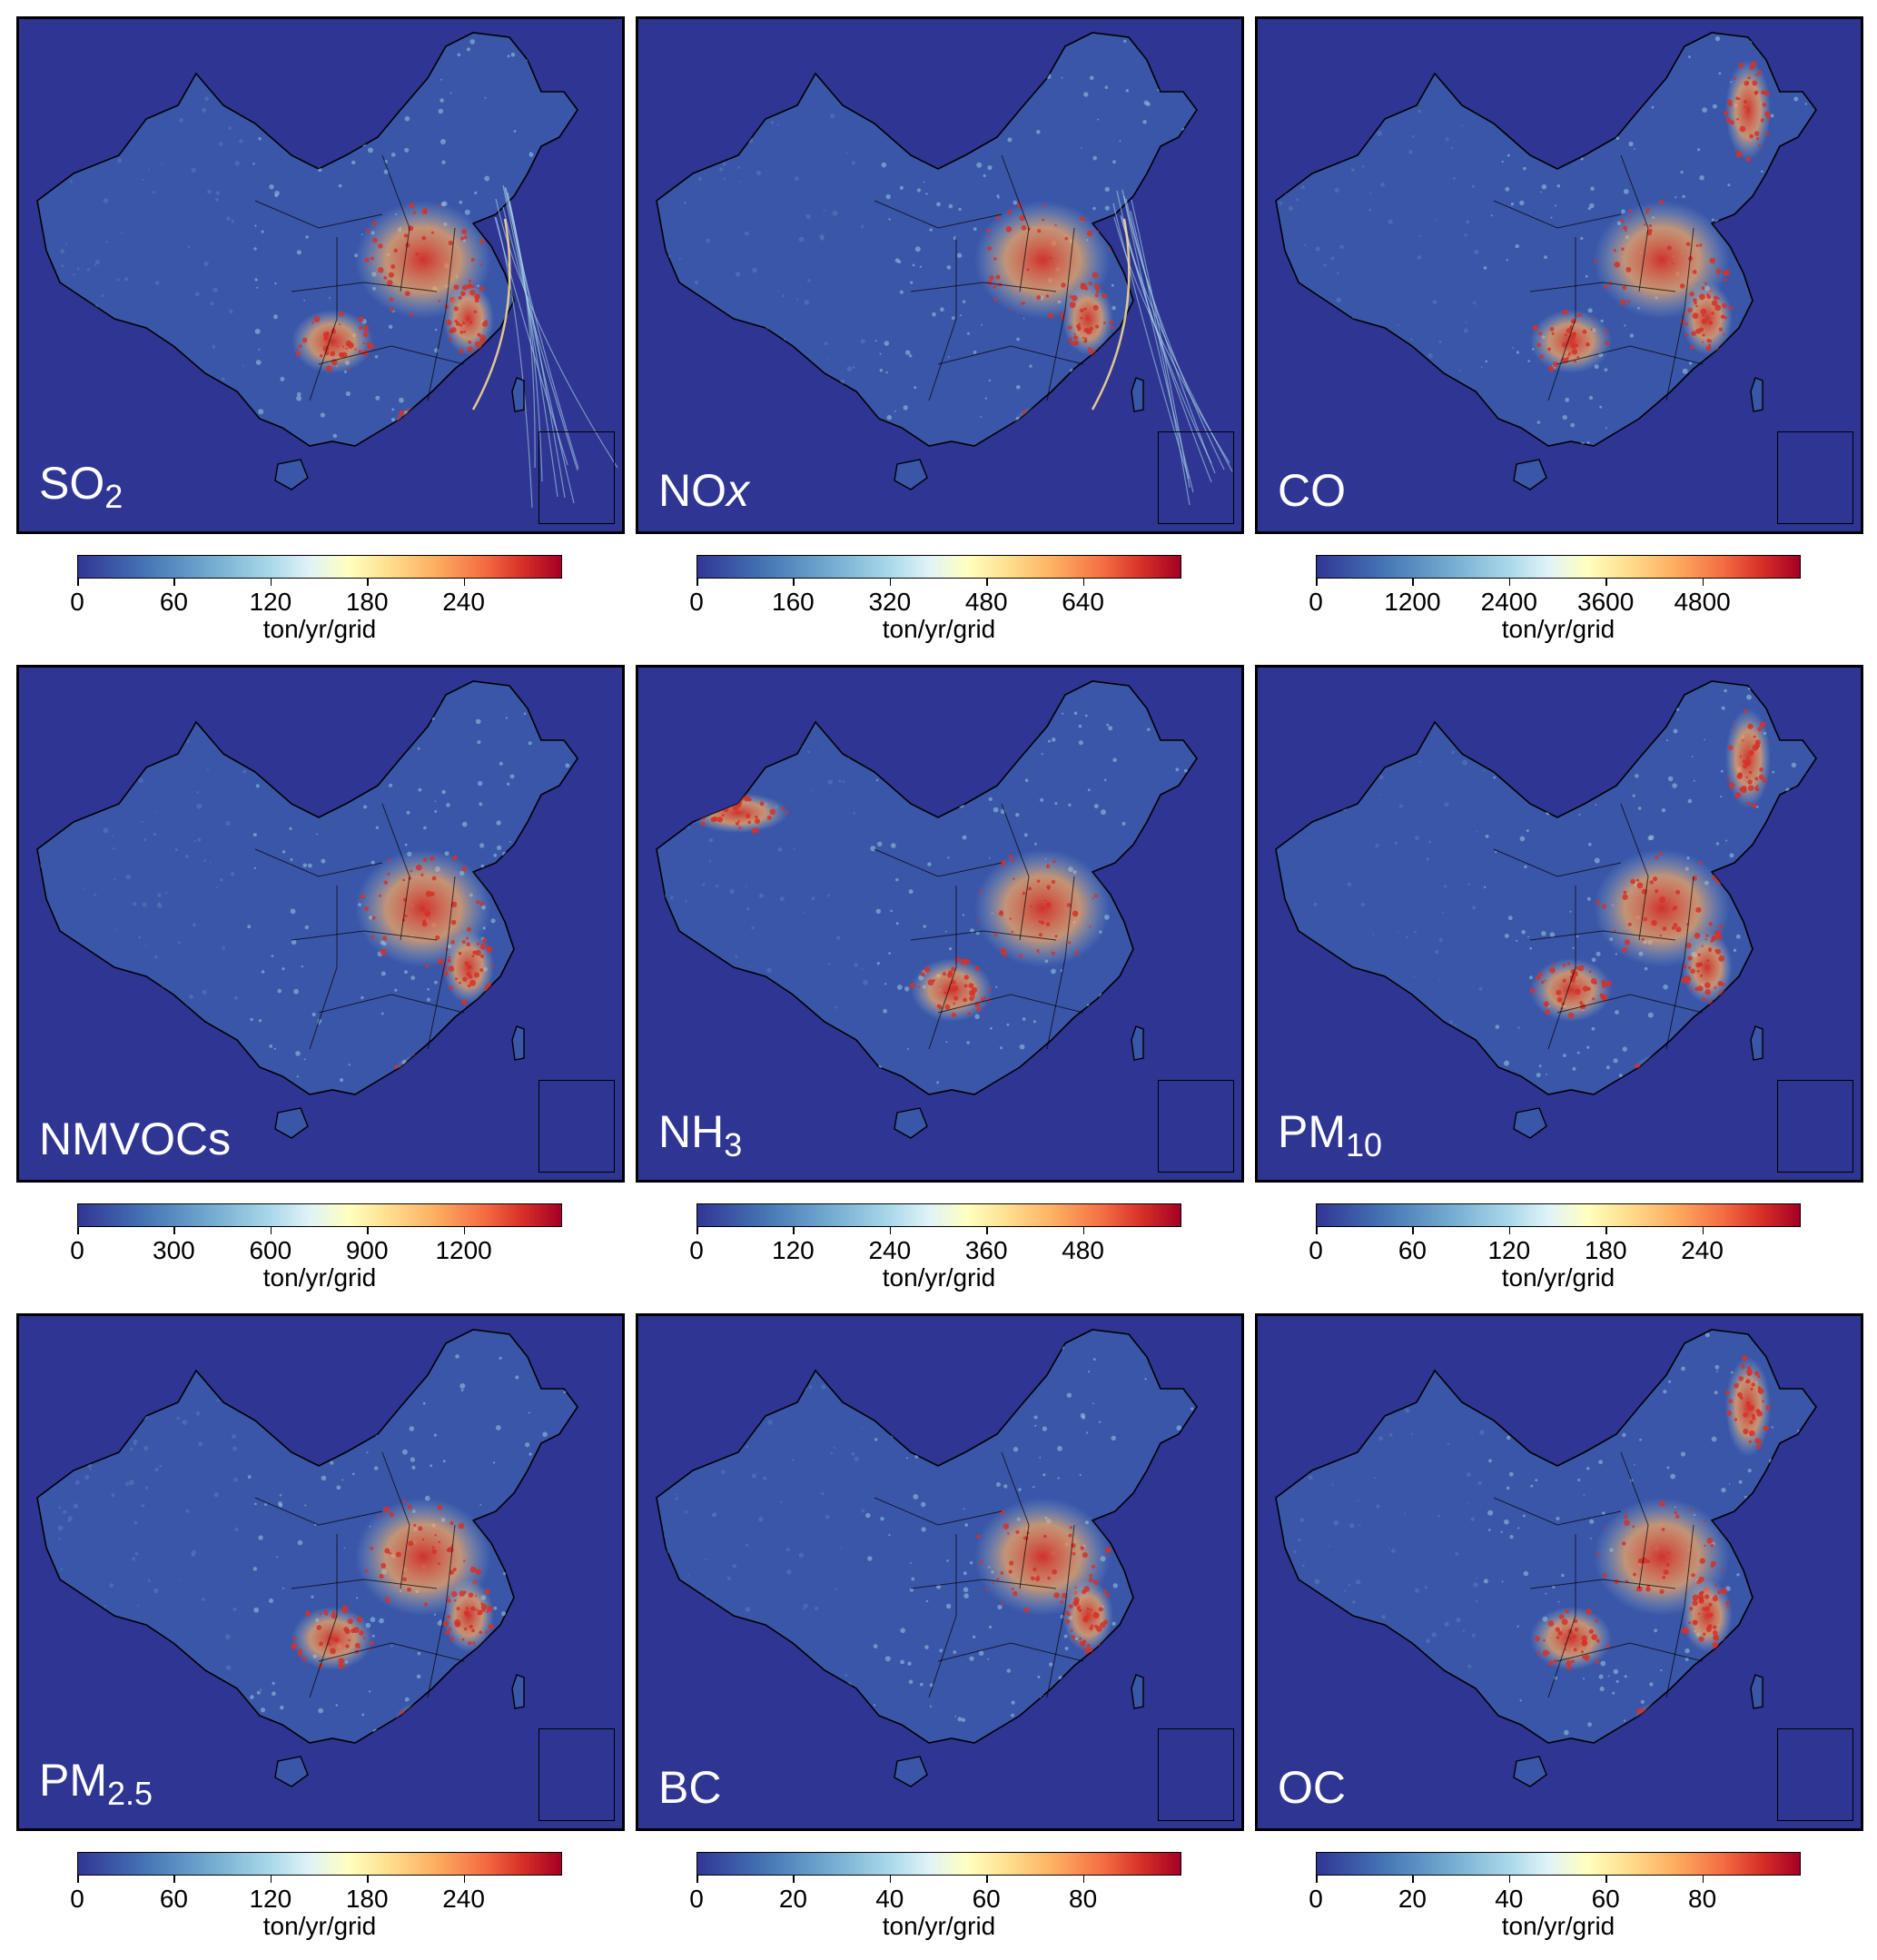 The width and height of the screenshot is (1877, 1960). Describe the element at coordinates (174, 1250) in the screenshot. I see `tick-label: 300` at that location.